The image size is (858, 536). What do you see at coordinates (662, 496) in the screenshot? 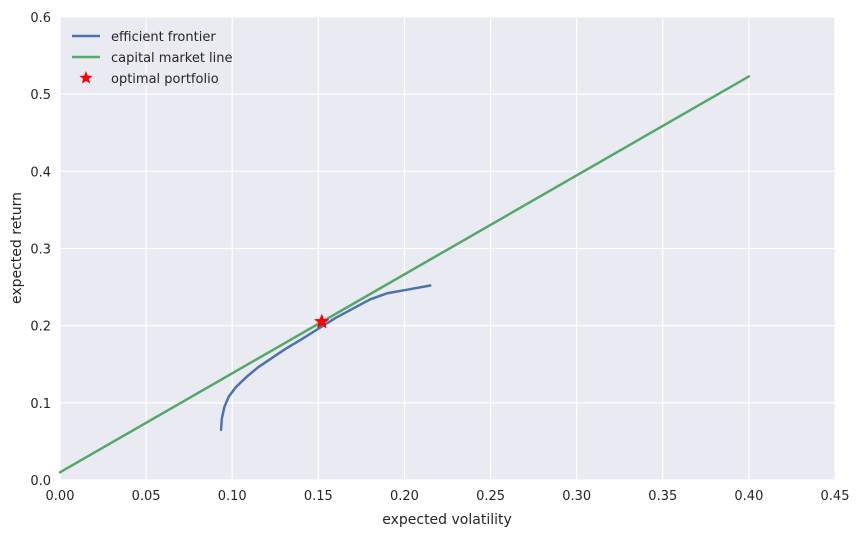
I see `x-tick-label: 0.35` at bounding box center [662, 496].